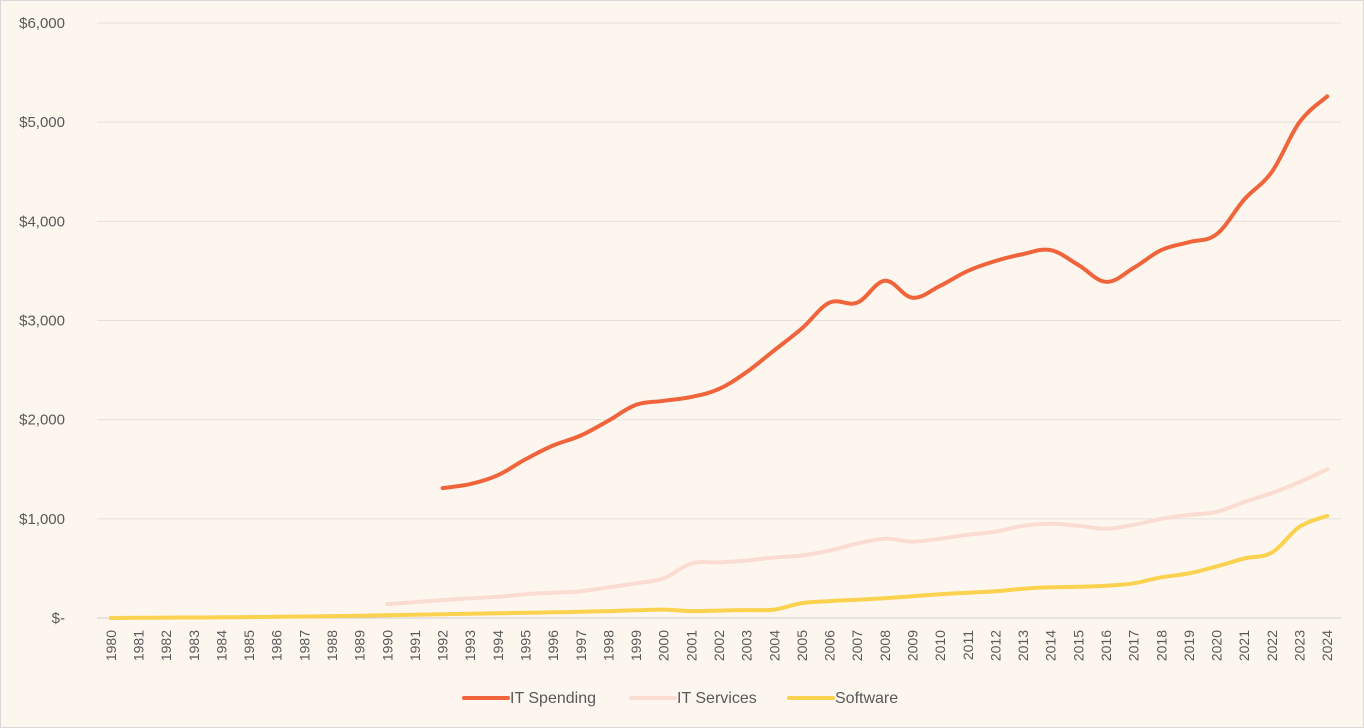 The image size is (1364, 728). Describe the element at coordinates (581, 645) in the screenshot. I see `x-tick-label: 1997` at that location.